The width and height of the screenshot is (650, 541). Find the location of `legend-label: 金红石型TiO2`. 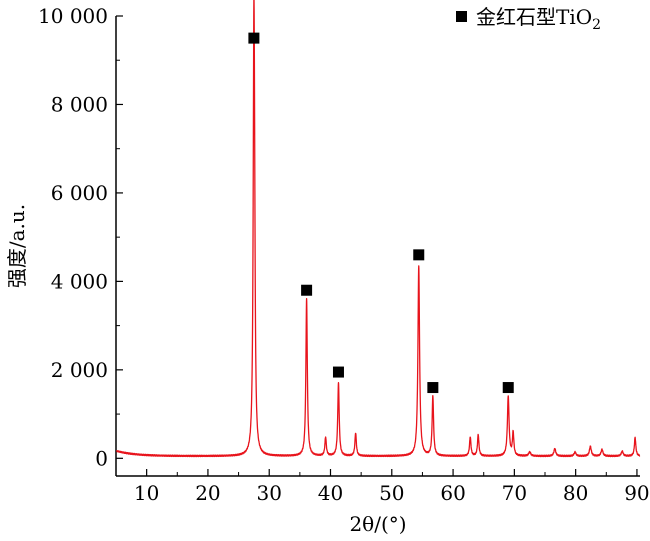

legend-label: 金红石型TiO2 is located at coordinates (538, 19).